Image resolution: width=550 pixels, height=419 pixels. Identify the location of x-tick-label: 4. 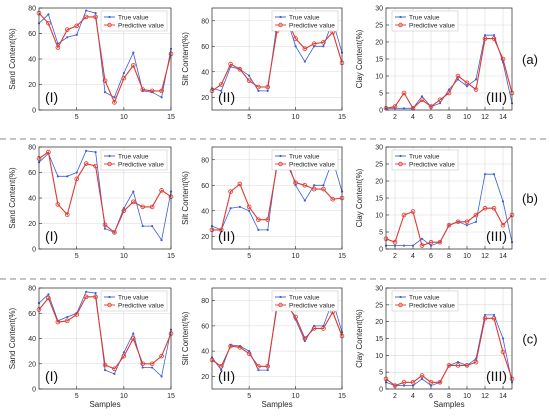
(413, 256).